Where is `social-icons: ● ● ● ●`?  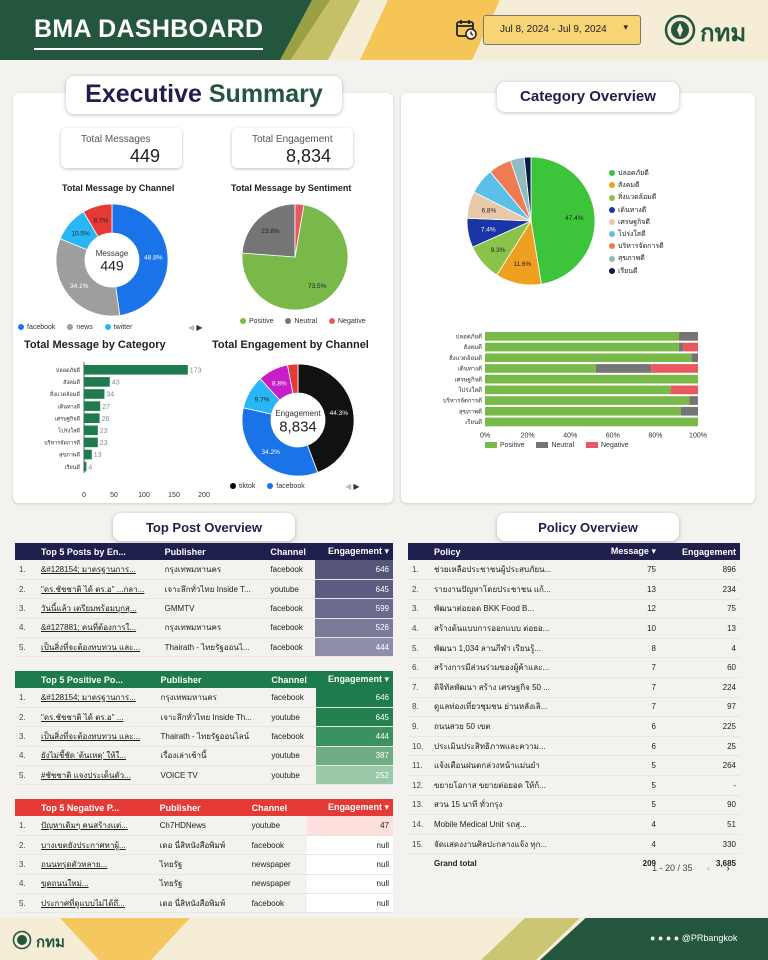 social-icons: ● ● ● ● is located at coordinates (665, 938).